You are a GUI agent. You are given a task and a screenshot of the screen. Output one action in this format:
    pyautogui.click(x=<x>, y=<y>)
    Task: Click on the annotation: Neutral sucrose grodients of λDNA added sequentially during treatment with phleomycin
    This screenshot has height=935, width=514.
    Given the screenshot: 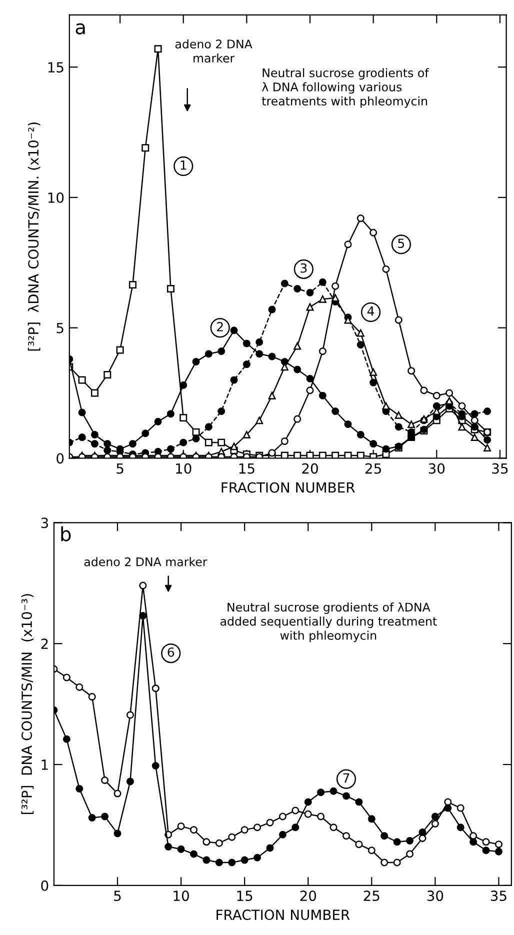 What is the action you would take?
    pyautogui.click(x=328, y=622)
    